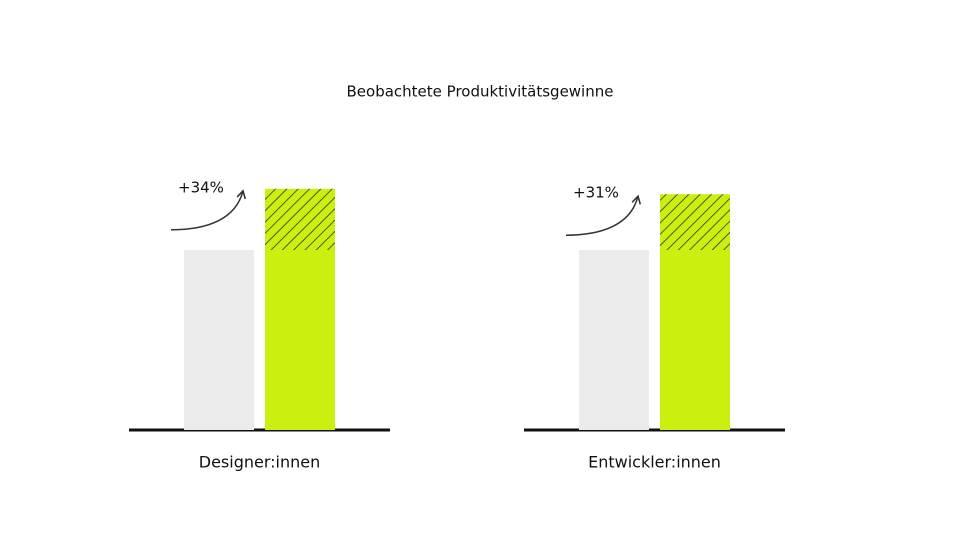 This screenshot has width=960, height=540. I want to click on gain-label: +34%, so click(201, 187).